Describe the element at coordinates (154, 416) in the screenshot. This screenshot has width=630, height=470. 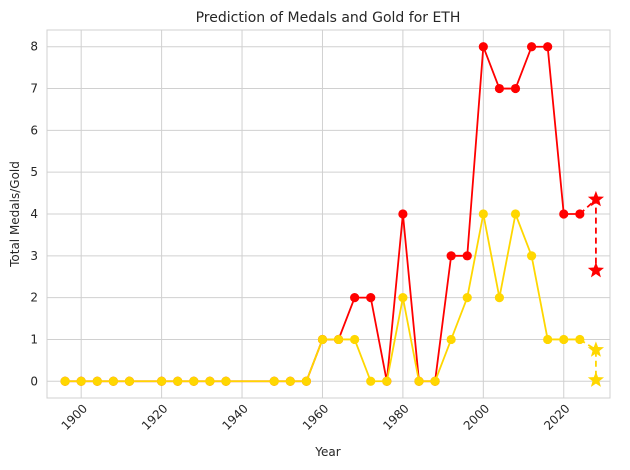
I see `x-tick-label: 1920` at that location.